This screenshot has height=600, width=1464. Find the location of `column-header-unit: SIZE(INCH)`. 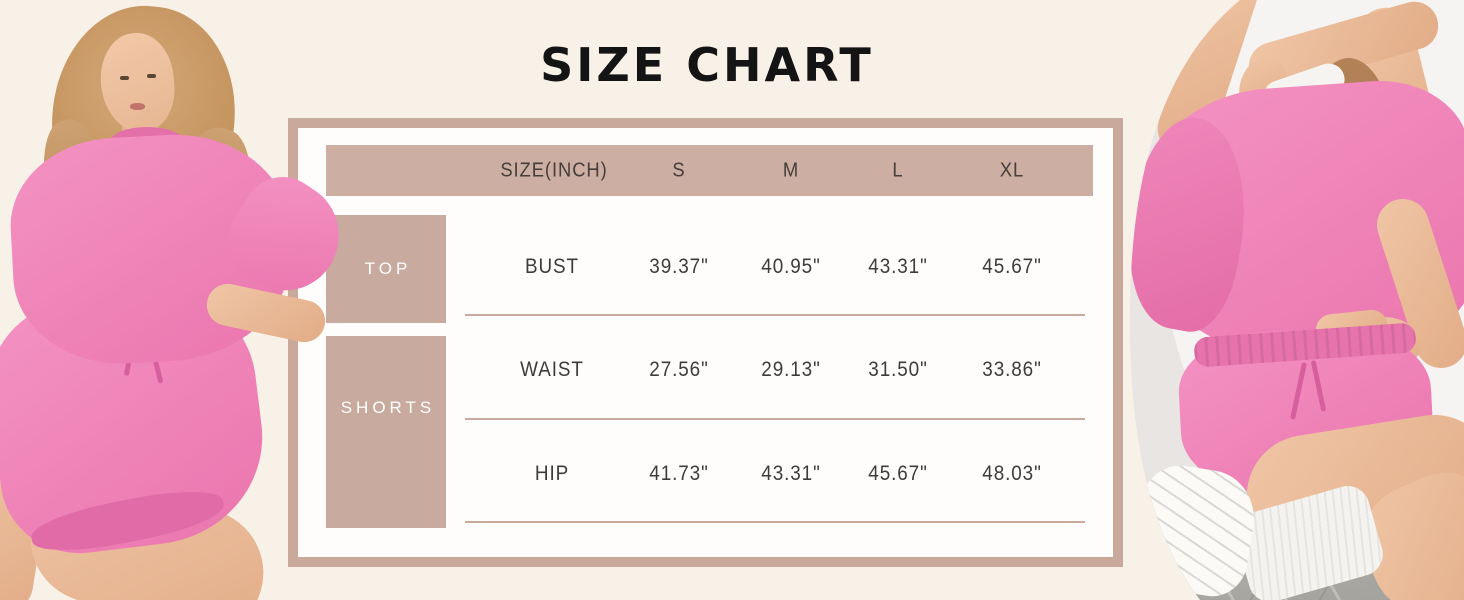

column-header-unit: SIZE(INCH) is located at coordinates (554, 170).